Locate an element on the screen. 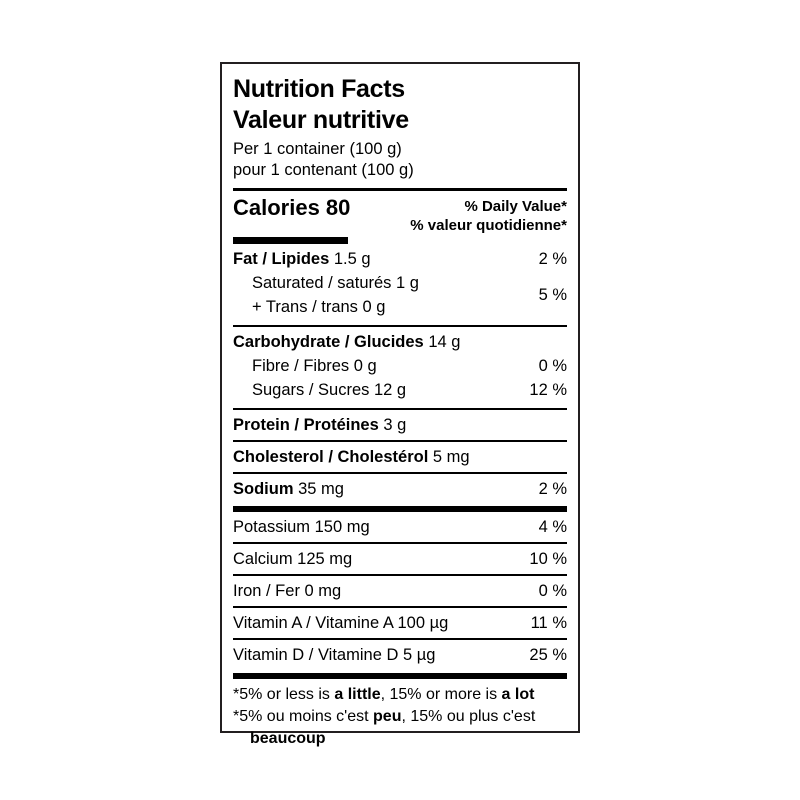 This screenshot has width=800, height=800. divider-below-calcium is located at coordinates (400, 575).